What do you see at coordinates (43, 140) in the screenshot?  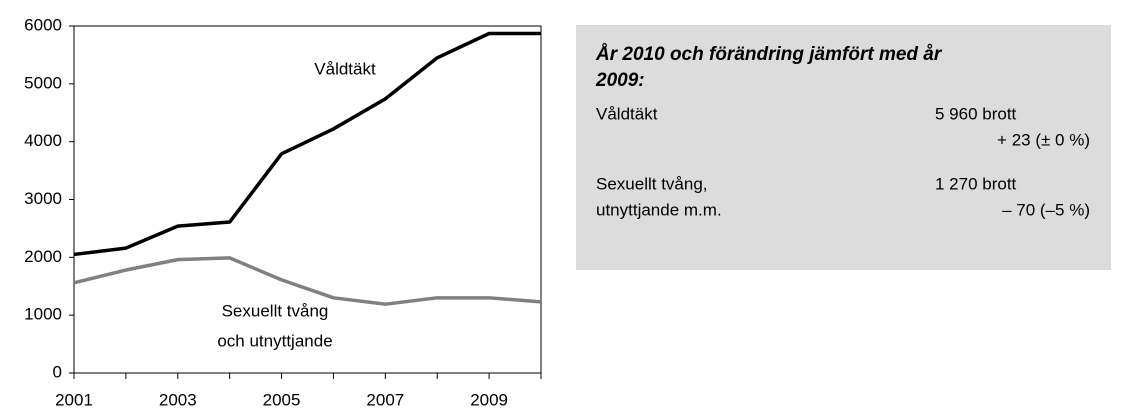 I see `y-tick-label: 4000` at bounding box center [43, 140].